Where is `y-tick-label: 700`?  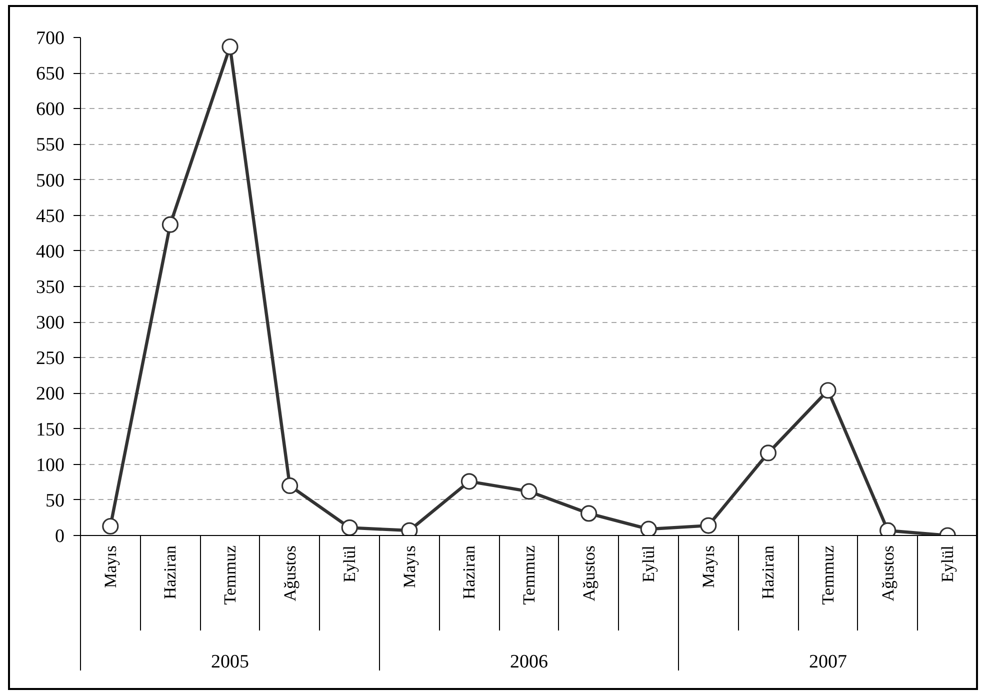 y-tick-label: 700 is located at coordinates (50, 38).